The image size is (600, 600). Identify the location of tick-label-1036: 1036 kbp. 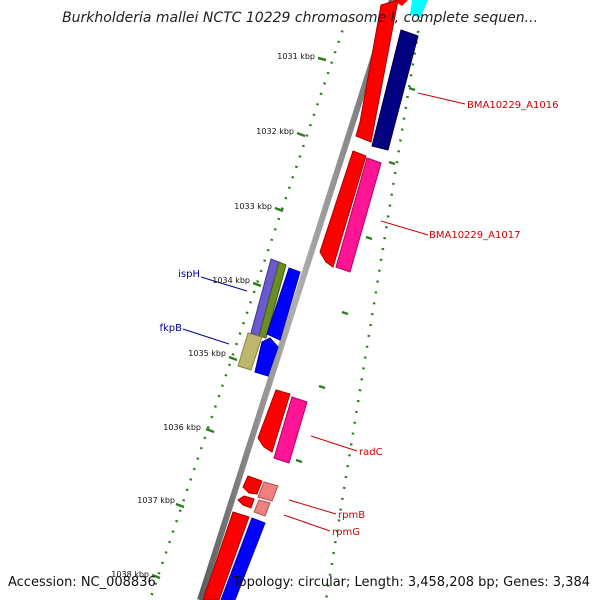
(182, 427).